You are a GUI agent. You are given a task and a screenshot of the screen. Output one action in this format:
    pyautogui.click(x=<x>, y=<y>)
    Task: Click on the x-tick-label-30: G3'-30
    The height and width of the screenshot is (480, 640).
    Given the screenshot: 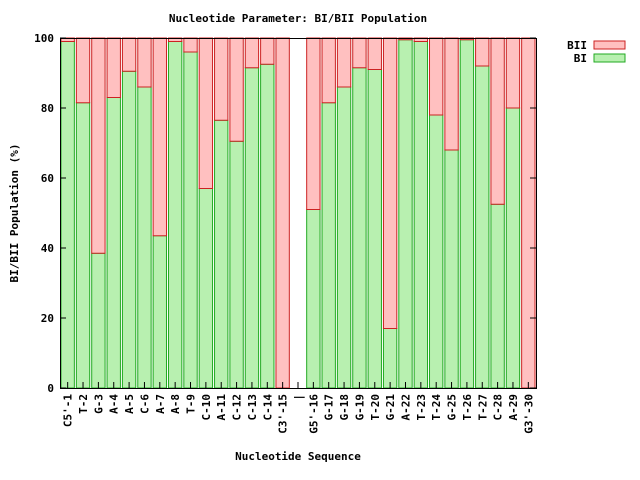 What is the action you would take?
    pyautogui.click(x=528, y=414)
    